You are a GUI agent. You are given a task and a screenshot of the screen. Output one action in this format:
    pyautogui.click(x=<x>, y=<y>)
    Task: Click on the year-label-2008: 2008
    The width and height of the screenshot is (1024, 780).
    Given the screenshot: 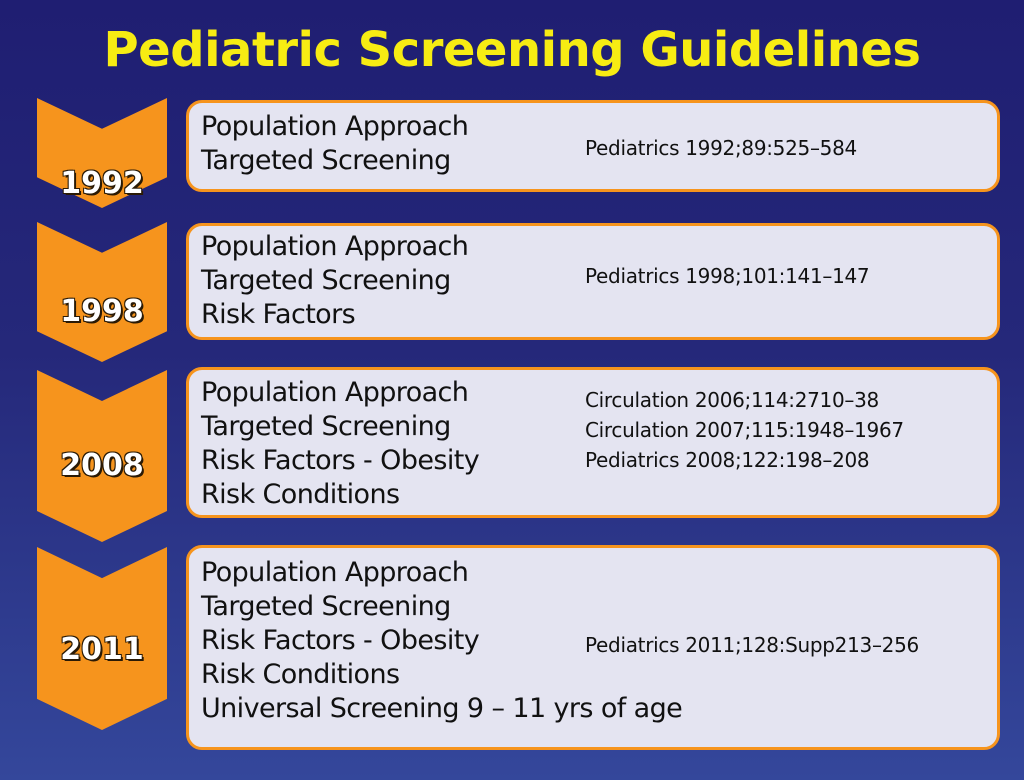 What is the action you would take?
    pyautogui.click(x=102, y=465)
    